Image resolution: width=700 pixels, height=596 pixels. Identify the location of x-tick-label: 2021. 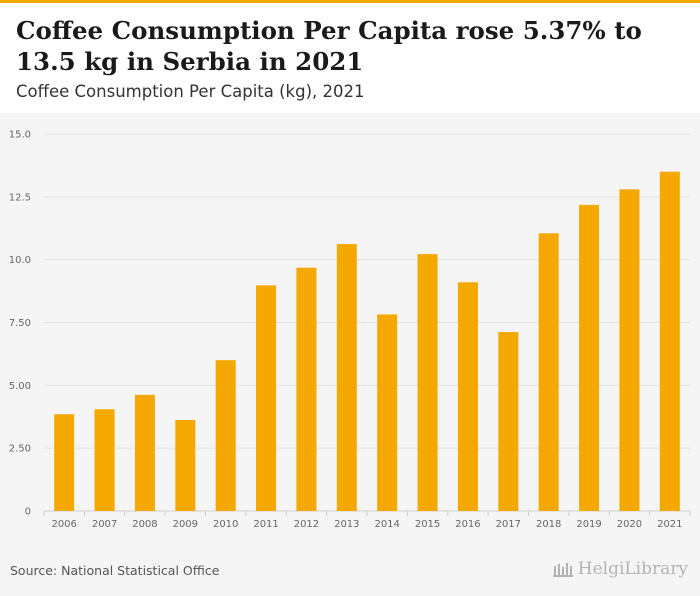
(669, 524).